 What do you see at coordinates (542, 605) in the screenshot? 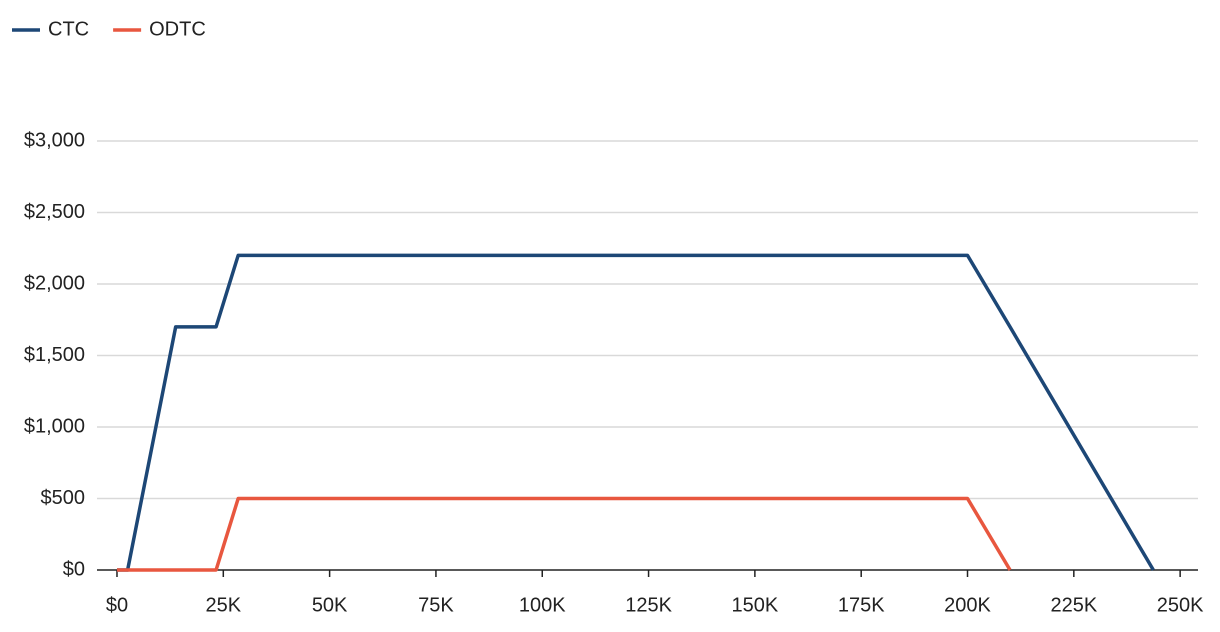
I see `x-tick-label: 100K` at bounding box center [542, 605].